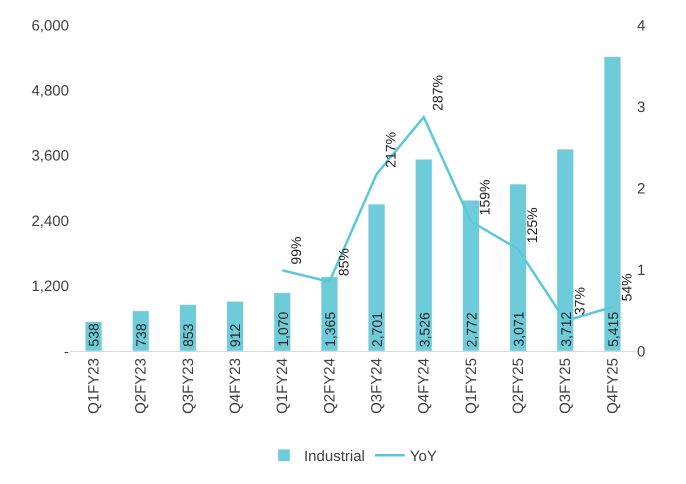 This screenshot has width=686, height=484. Describe the element at coordinates (94, 335) in the screenshot. I see `data-label: 538` at that location.